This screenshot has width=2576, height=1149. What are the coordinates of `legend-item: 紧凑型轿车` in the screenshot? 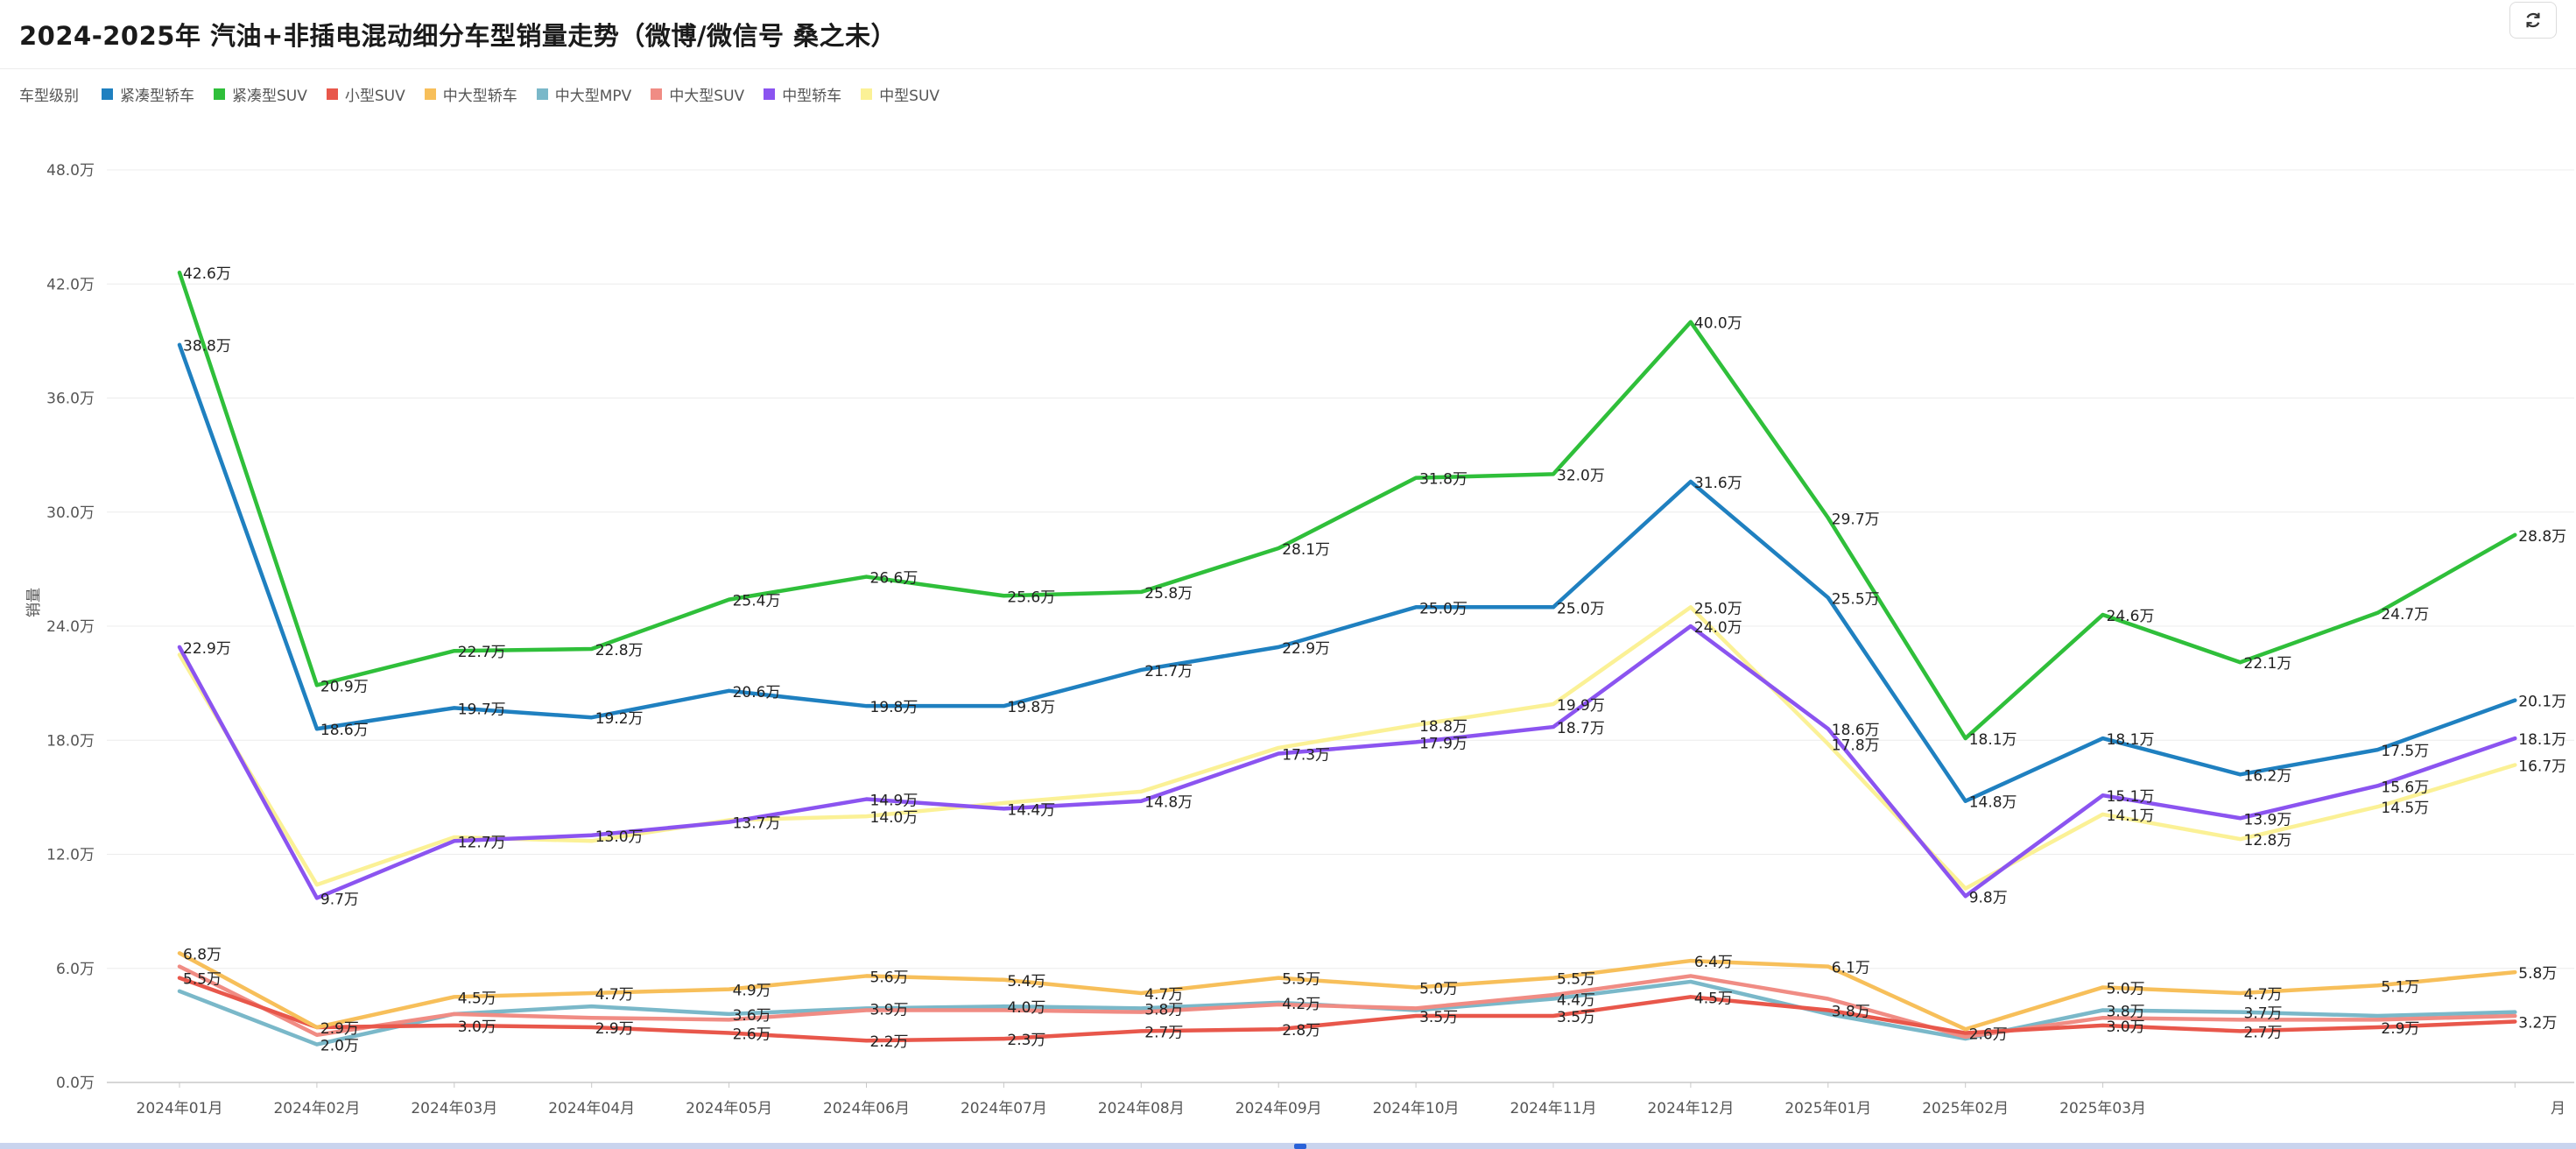 It's located at (148, 94).